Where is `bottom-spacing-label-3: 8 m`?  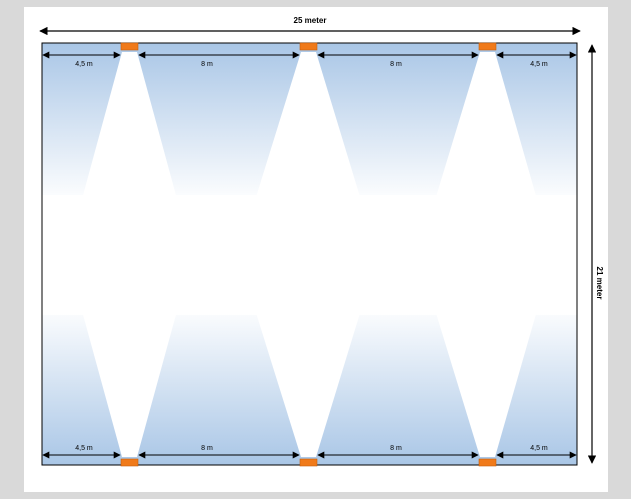
bottom-spacing-label-3: 8 m is located at coordinates (396, 448).